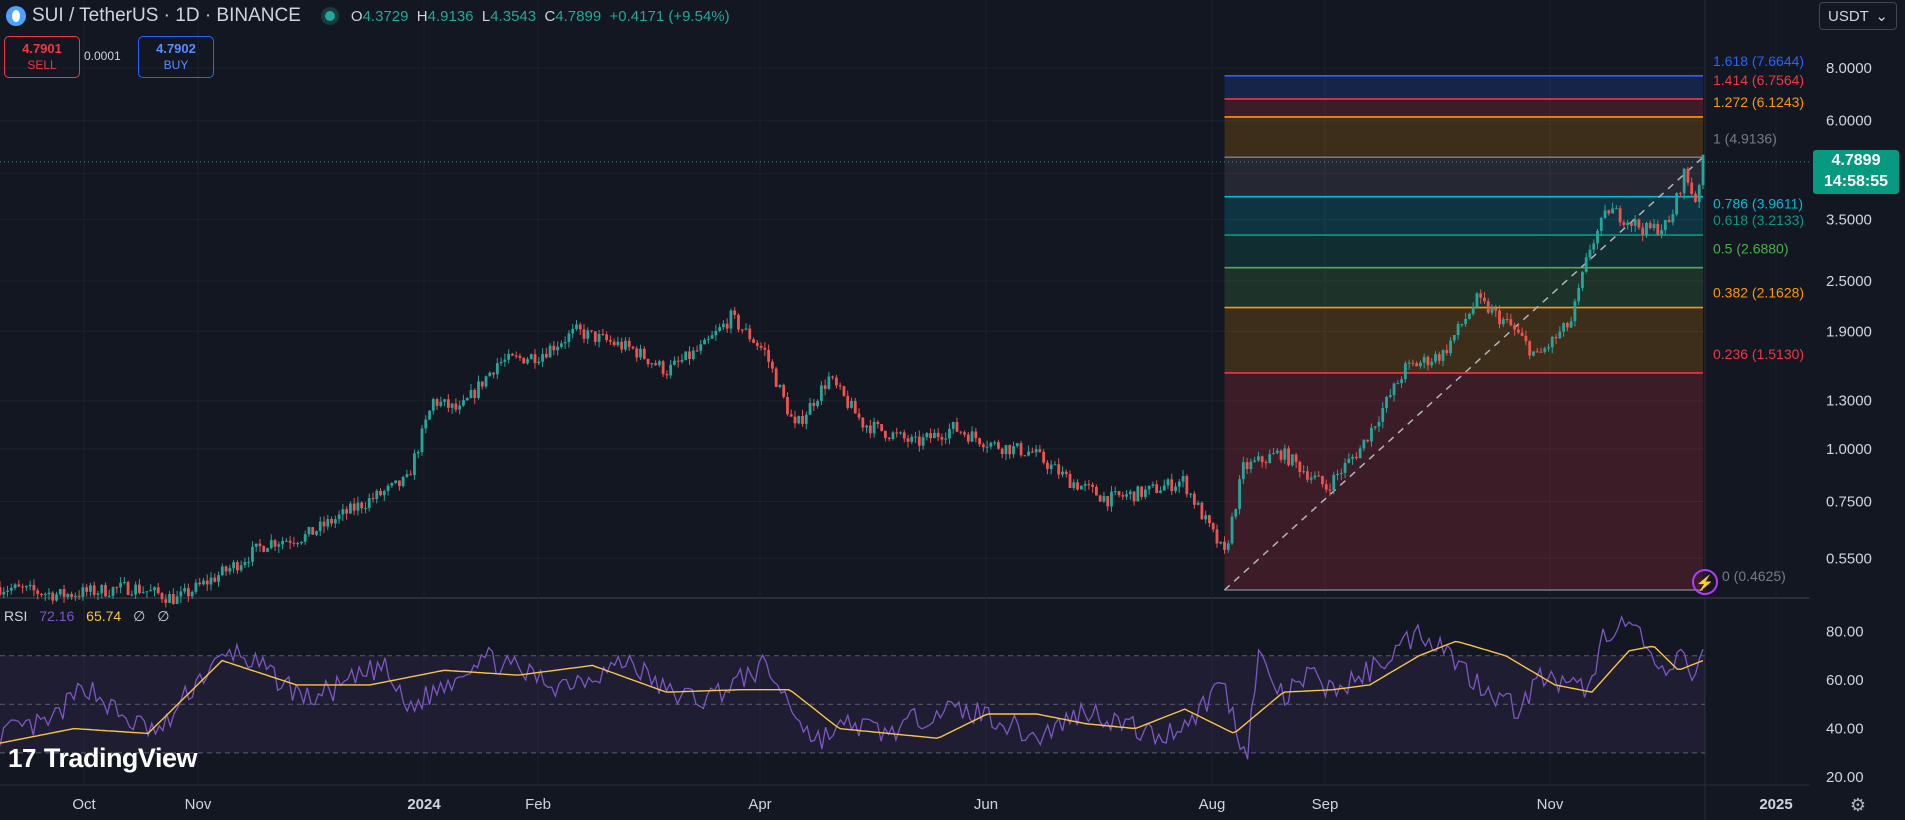 The image size is (1905, 820). Describe the element at coordinates (84, 804) in the screenshot. I see `time-tick-label: Oct` at that location.